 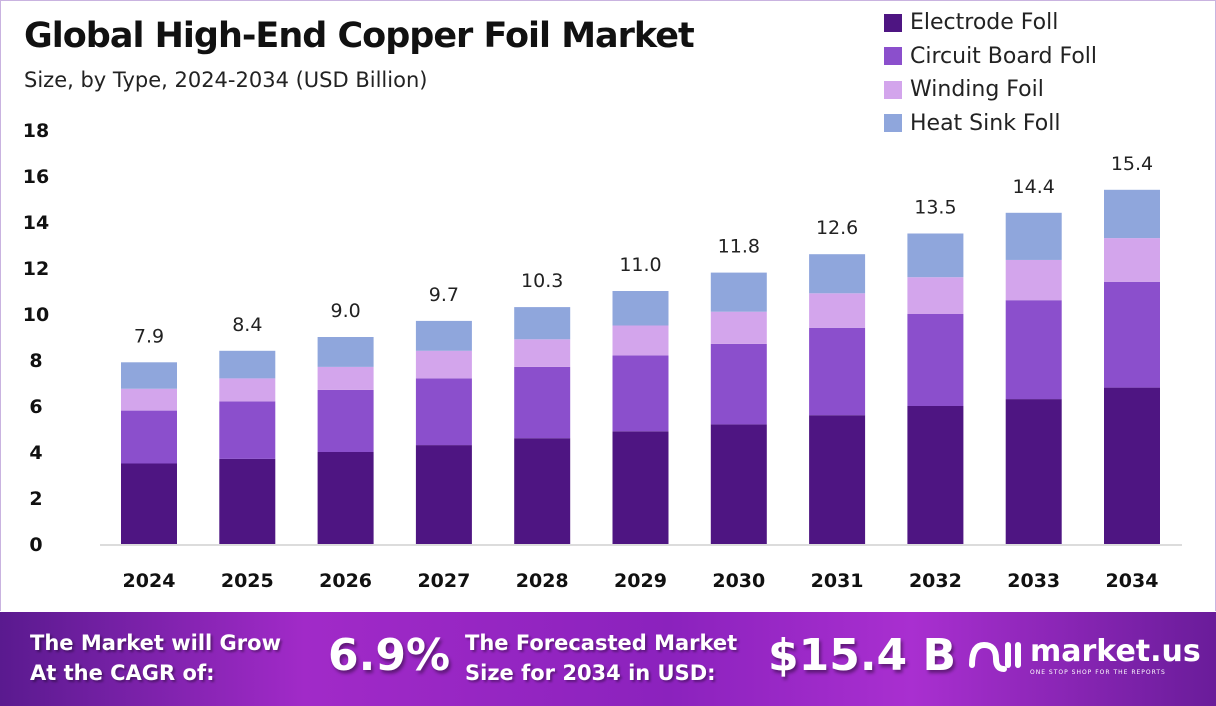 What do you see at coordinates (837, 581) in the screenshot?
I see `x-tick-label: 2031` at bounding box center [837, 581].